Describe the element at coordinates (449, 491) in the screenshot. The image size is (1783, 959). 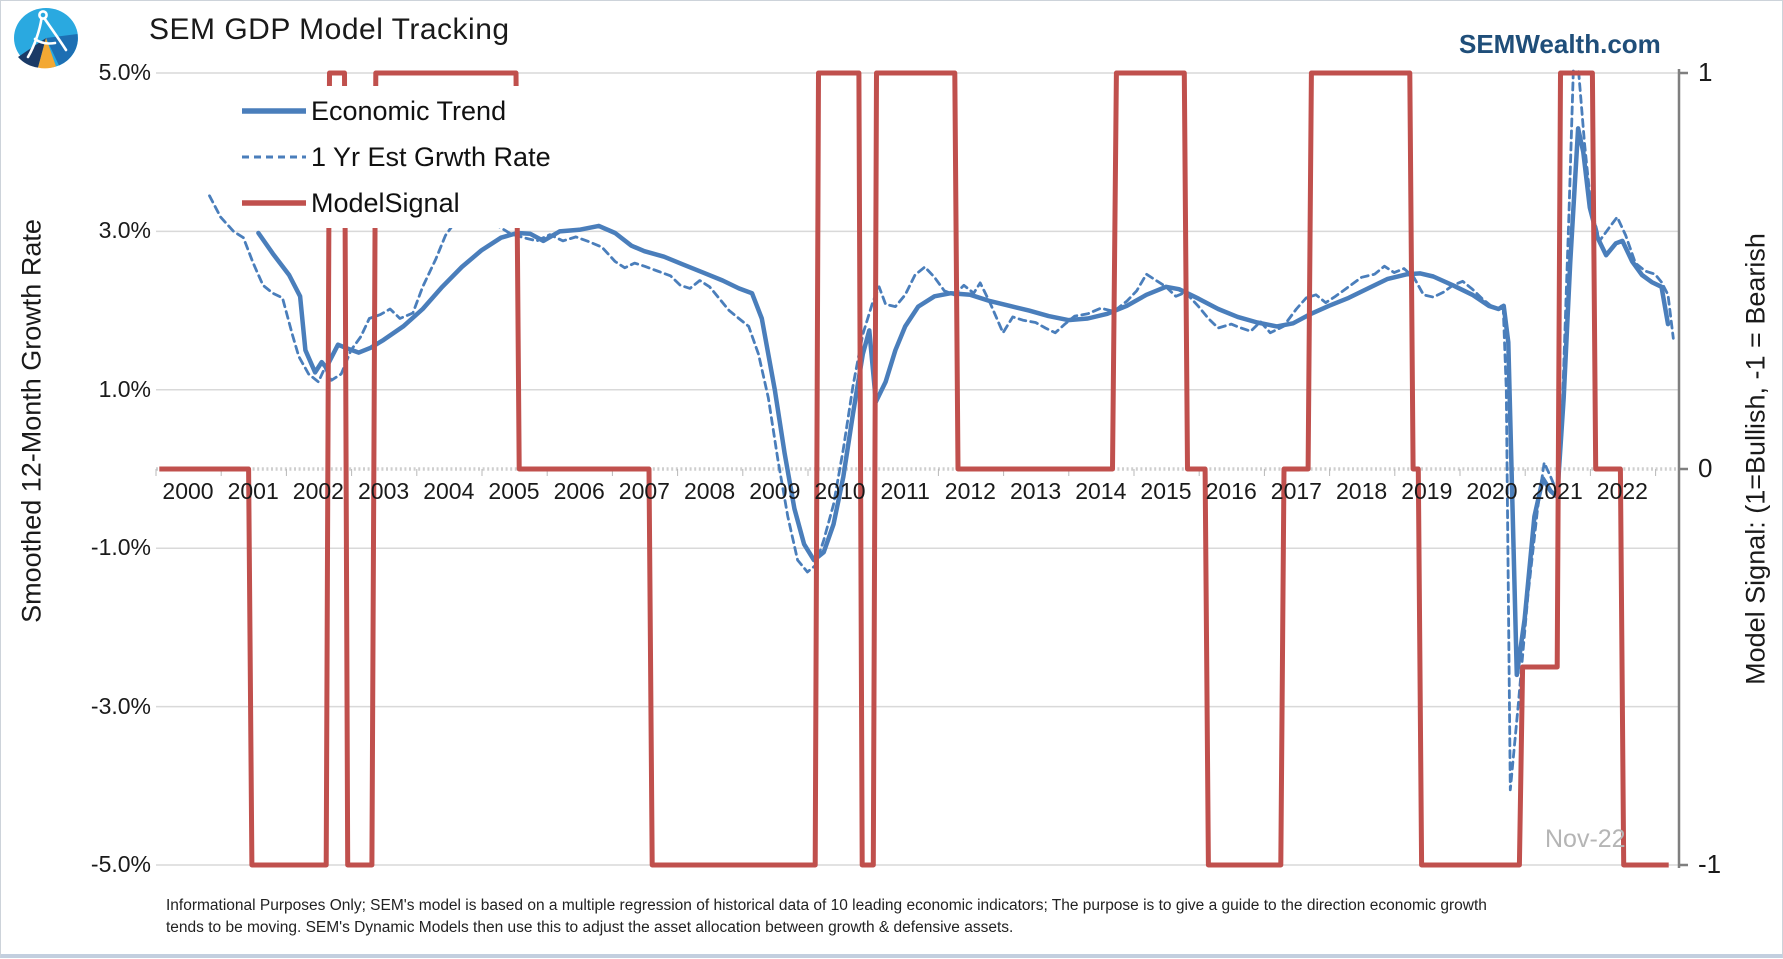
I see `x-tick-label: 2004` at that location.